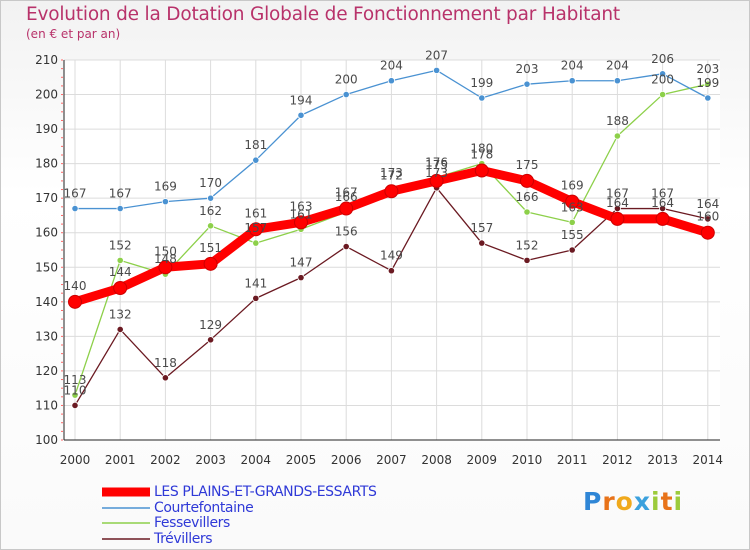 Image resolution: width=750 pixels, height=550 pixels. What do you see at coordinates (255, 145) in the screenshot?
I see `data-label: 181` at bounding box center [255, 145].